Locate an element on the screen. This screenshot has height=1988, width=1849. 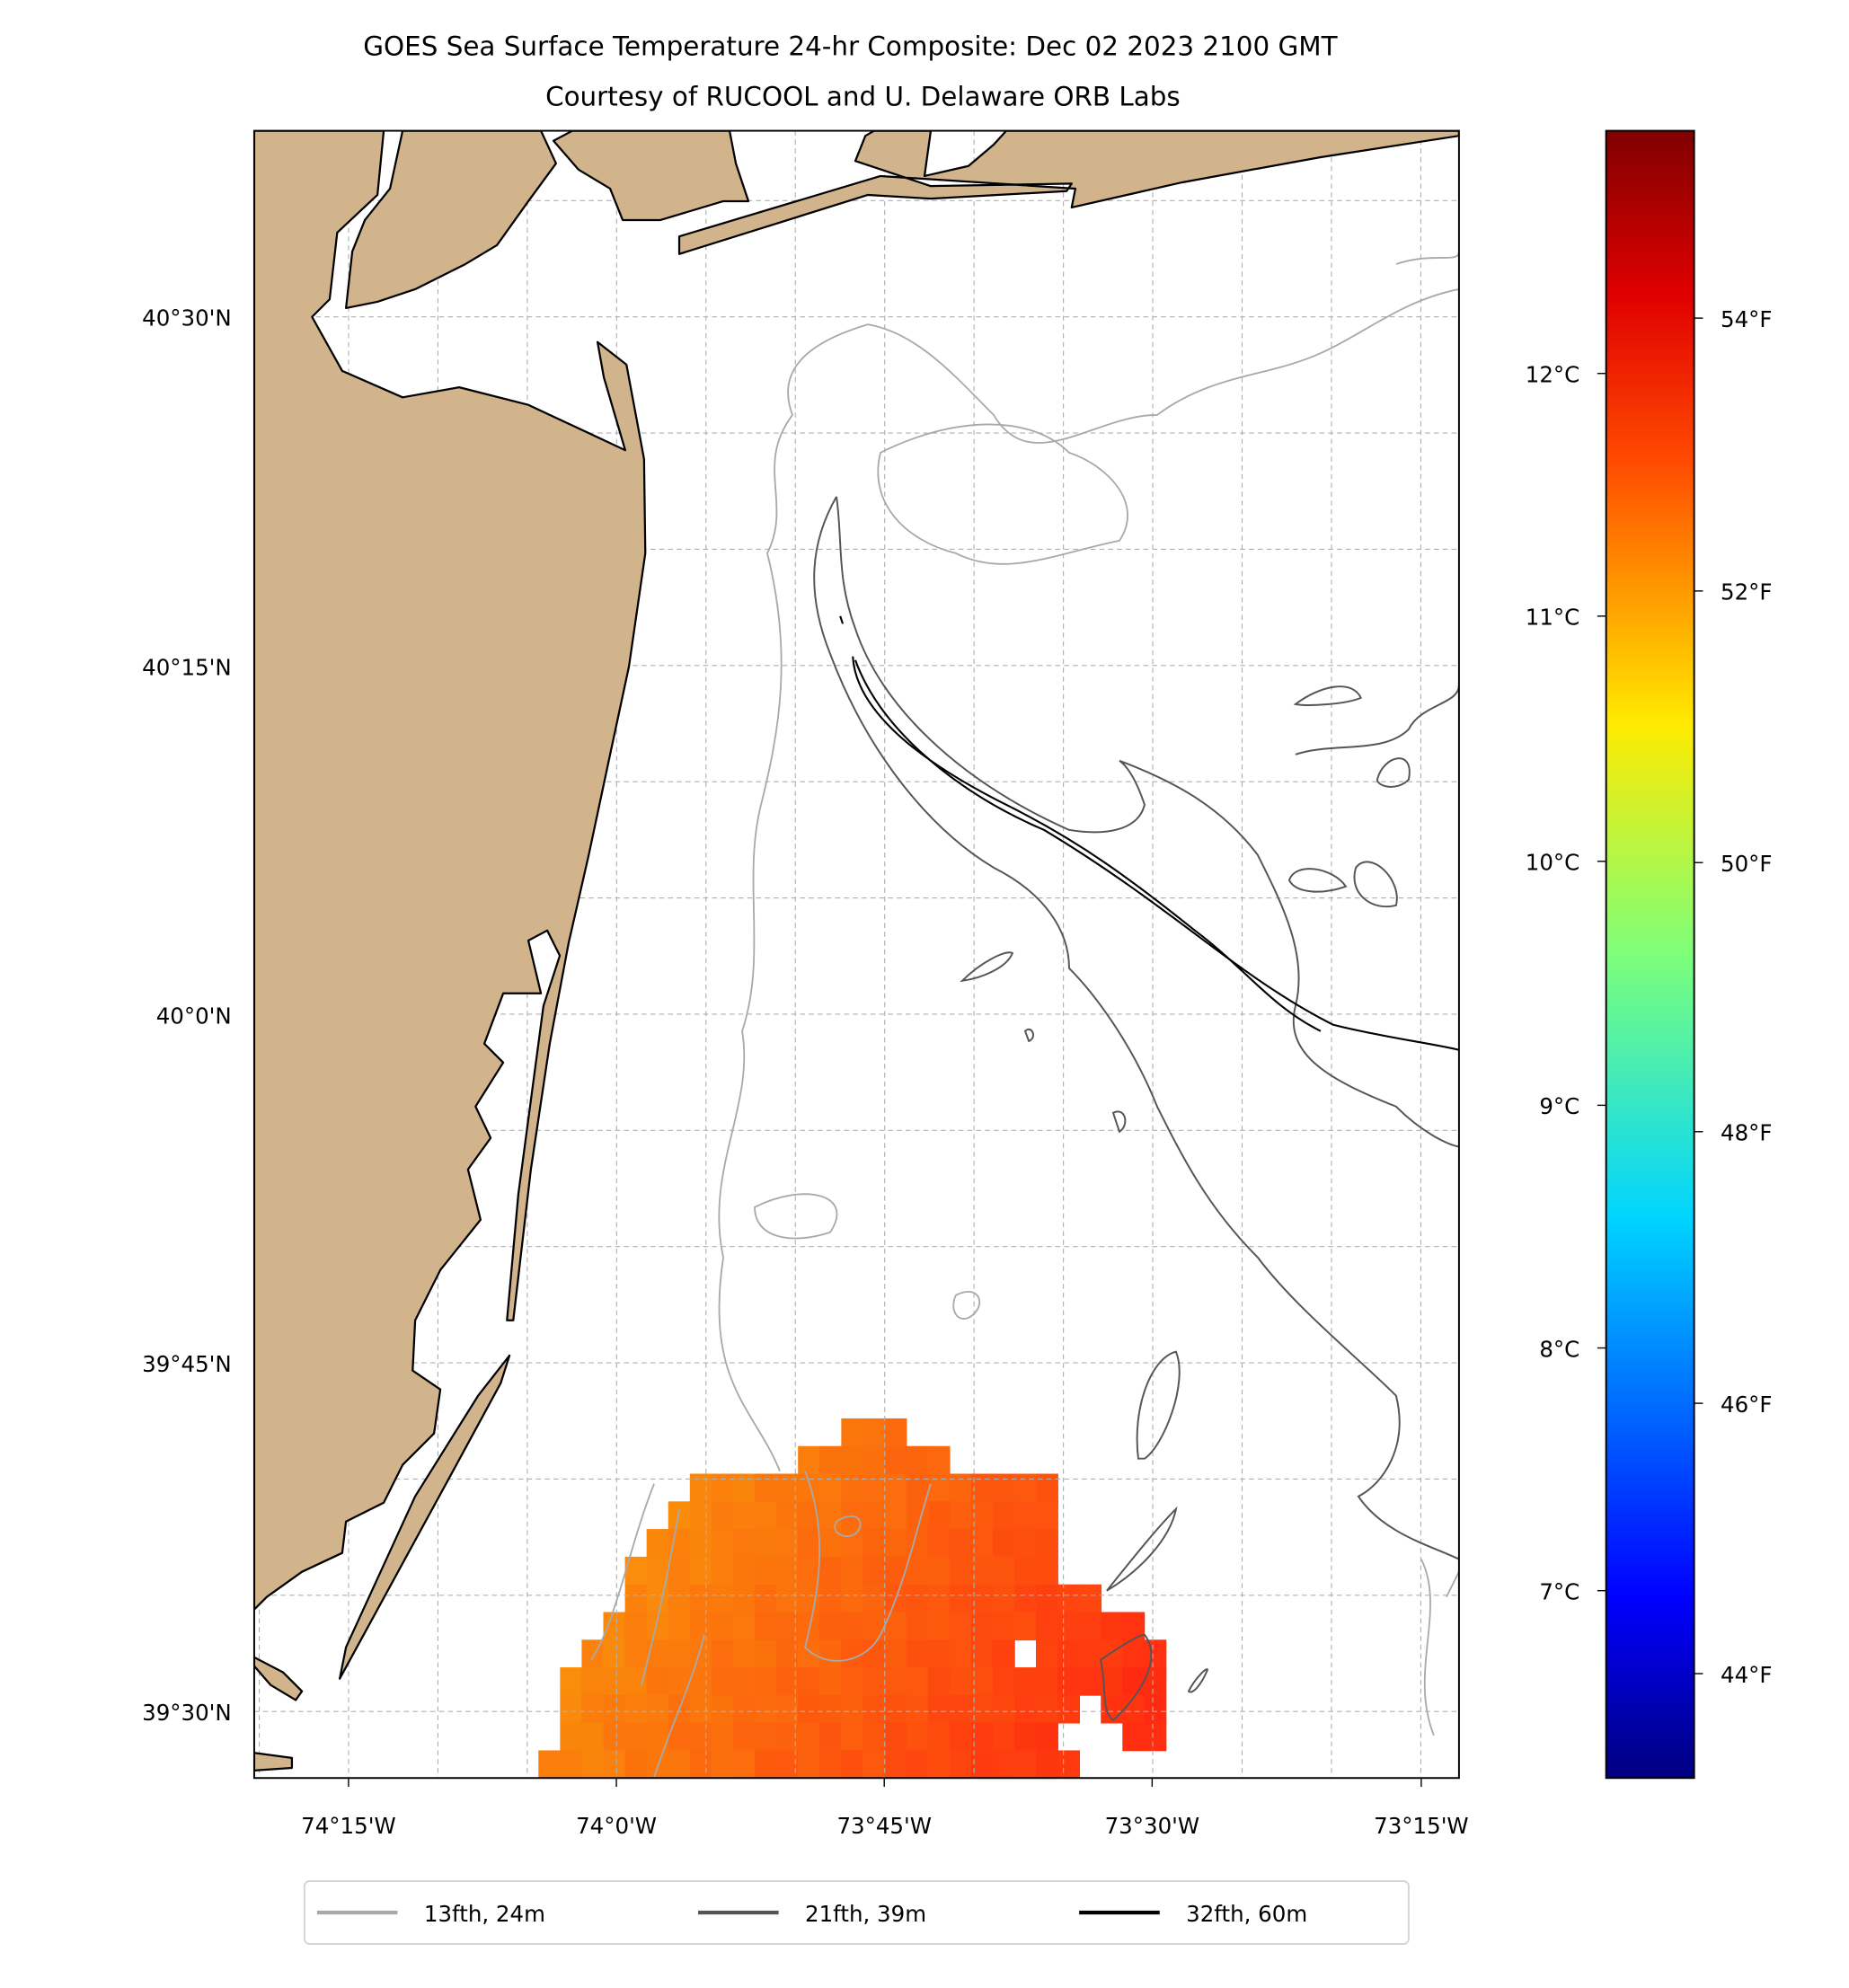
lon-tick-label: 74°15'W is located at coordinates (348, 1826).